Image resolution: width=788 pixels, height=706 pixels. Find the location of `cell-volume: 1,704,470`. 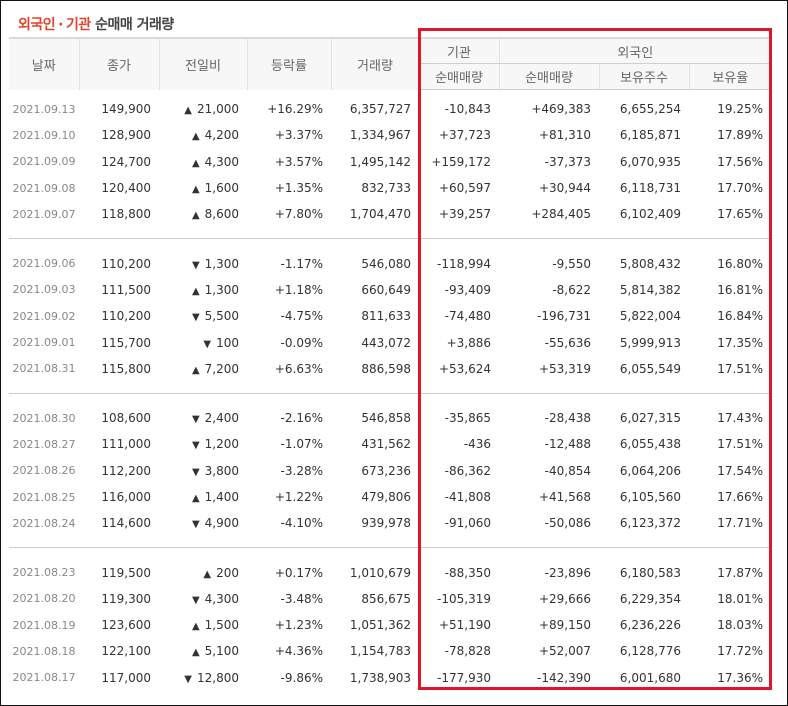

cell-volume: 1,704,470 is located at coordinates (380, 214).